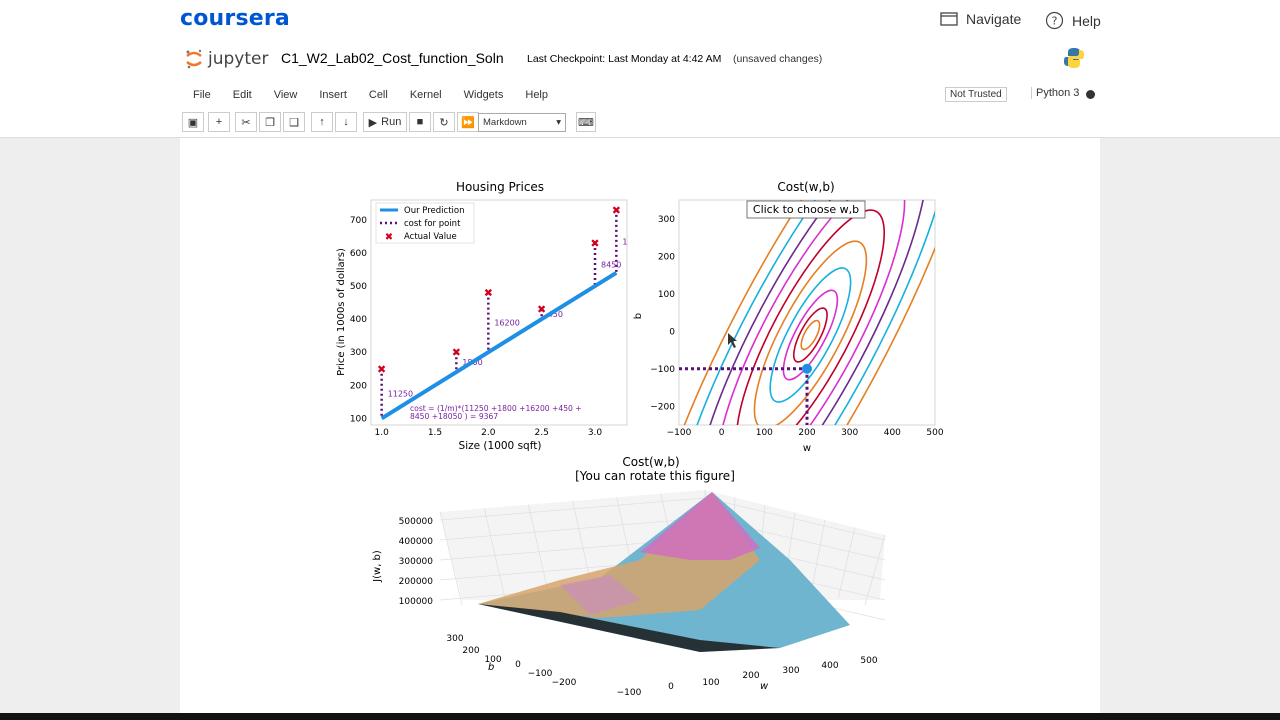 This screenshot has width=1280, height=720. What do you see at coordinates (679, 433) in the screenshot?
I see `contour-xtick: −100` at bounding box center [679, 433].